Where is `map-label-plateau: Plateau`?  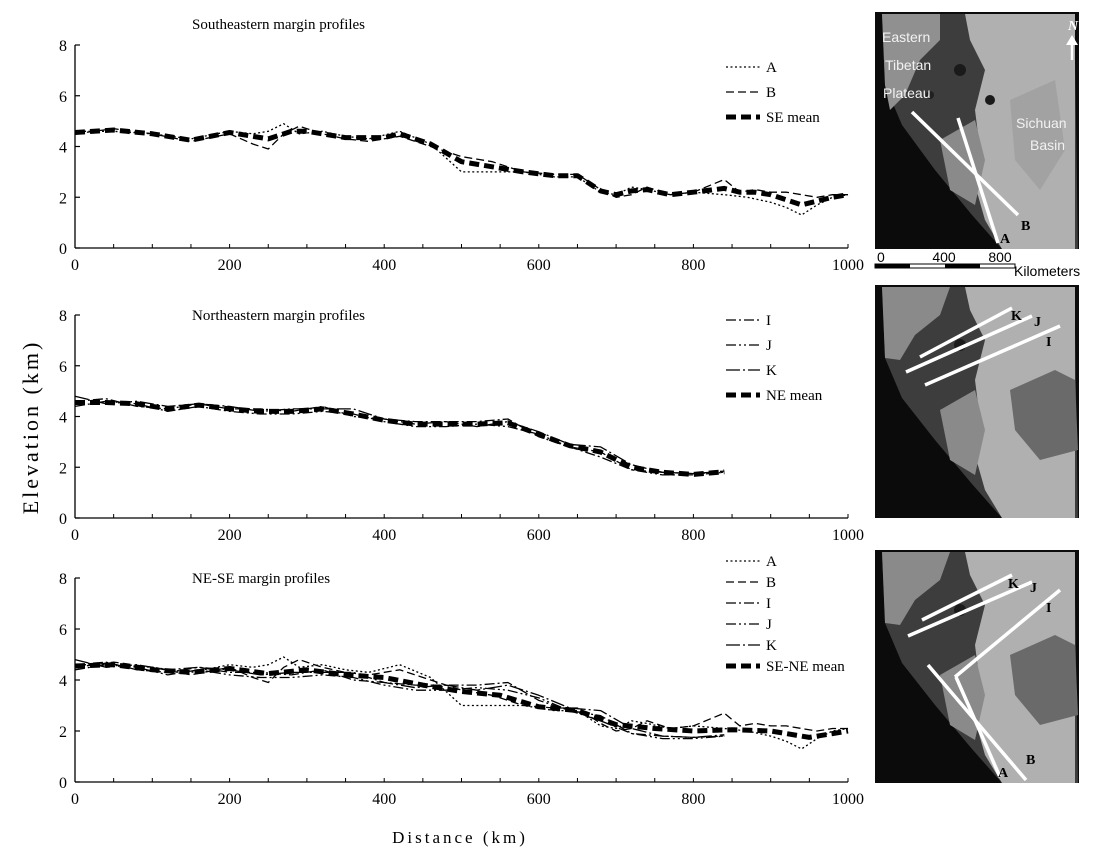
map-label-plateau: Plateau is located at coordinates (906, 93).